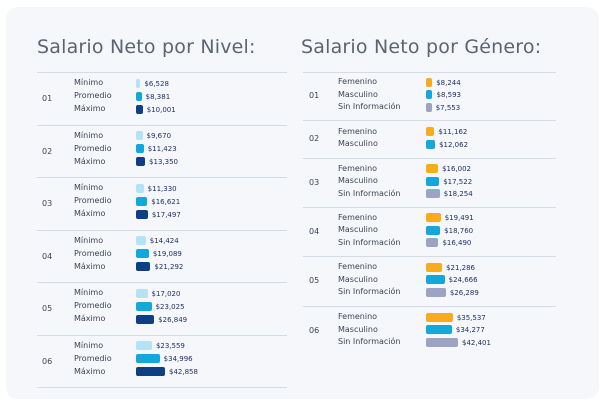 This screenshot has width=605, height=406. I want to click on value-label: $11,423, so click(162, 149).